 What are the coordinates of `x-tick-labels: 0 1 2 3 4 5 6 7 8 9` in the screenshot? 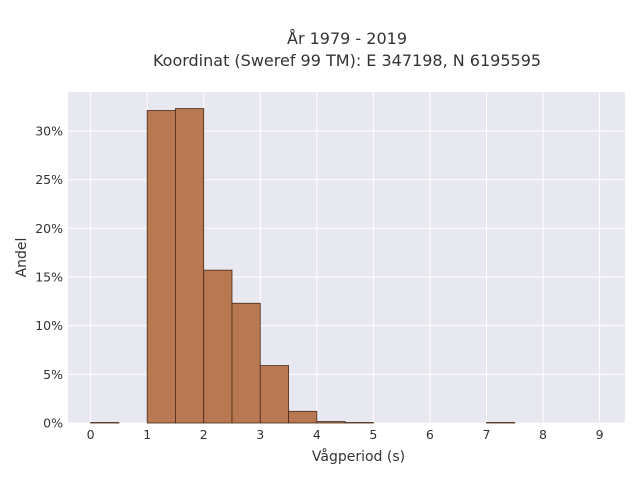 It's located at (345, 434).